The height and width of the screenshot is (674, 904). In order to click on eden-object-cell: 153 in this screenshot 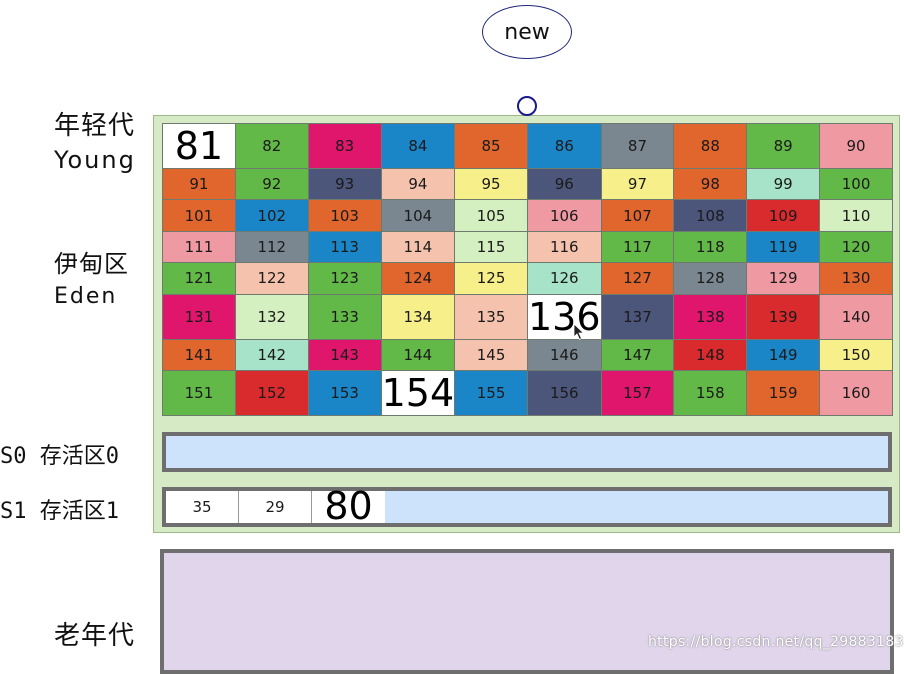, I will do `click(344, 392)`.